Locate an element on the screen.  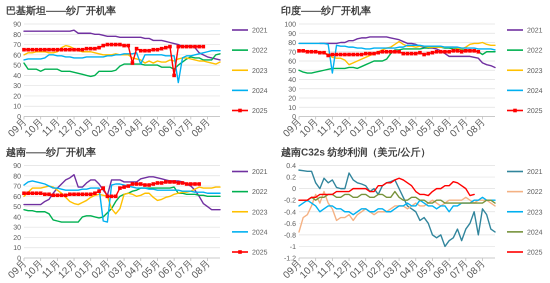
chart-title: 越南C32s 纺纱利润（美元/公斤） is located at coordinates (355, 152).